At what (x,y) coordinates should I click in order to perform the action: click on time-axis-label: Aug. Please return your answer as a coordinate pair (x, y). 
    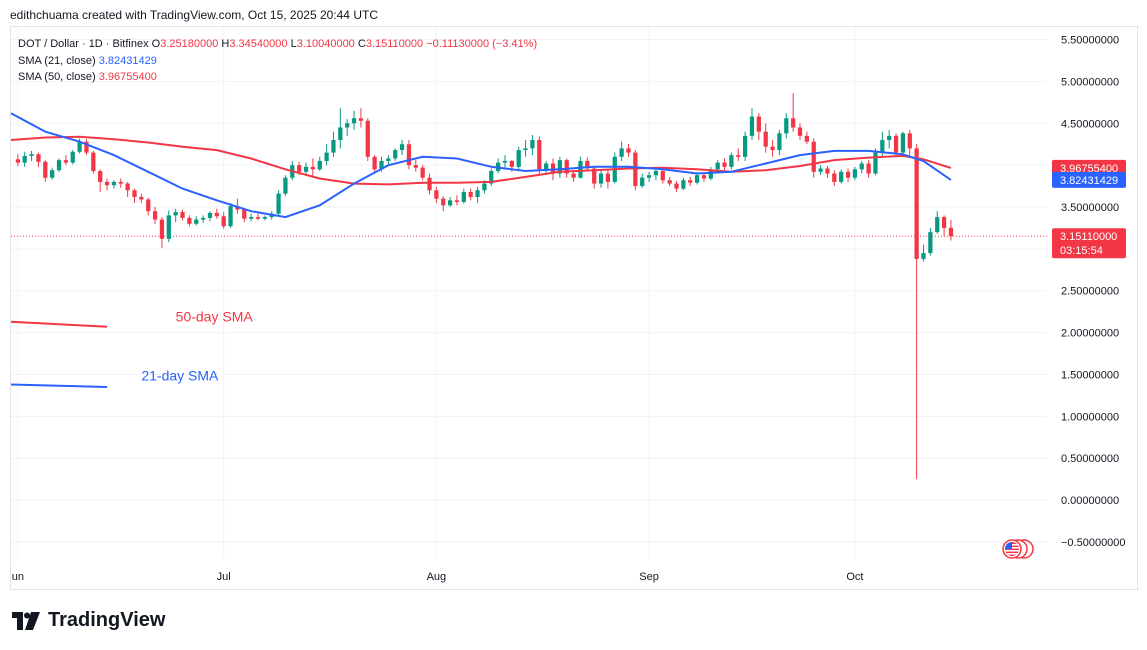
    Looking at the image, I should click on (437, 577).